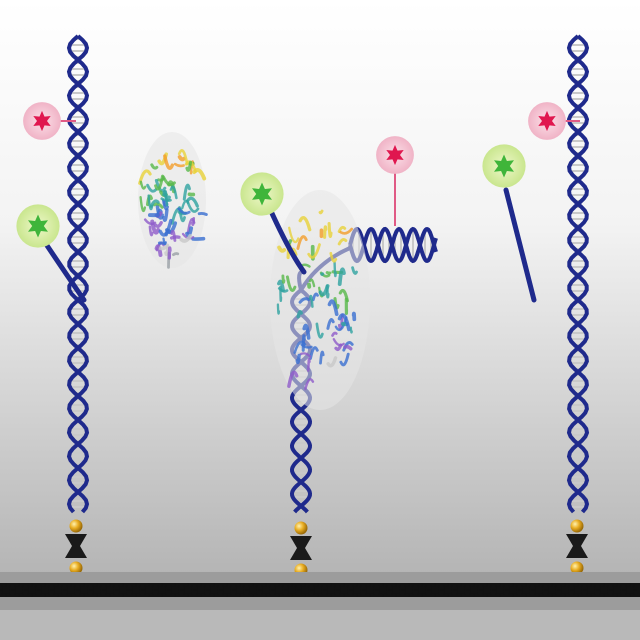 The width and height of the screenshot is (640, 640). What do you see at coordinates (320, 606) in the screenshot?
I see `streptavidin-surface` at bounding box center [320, 606].